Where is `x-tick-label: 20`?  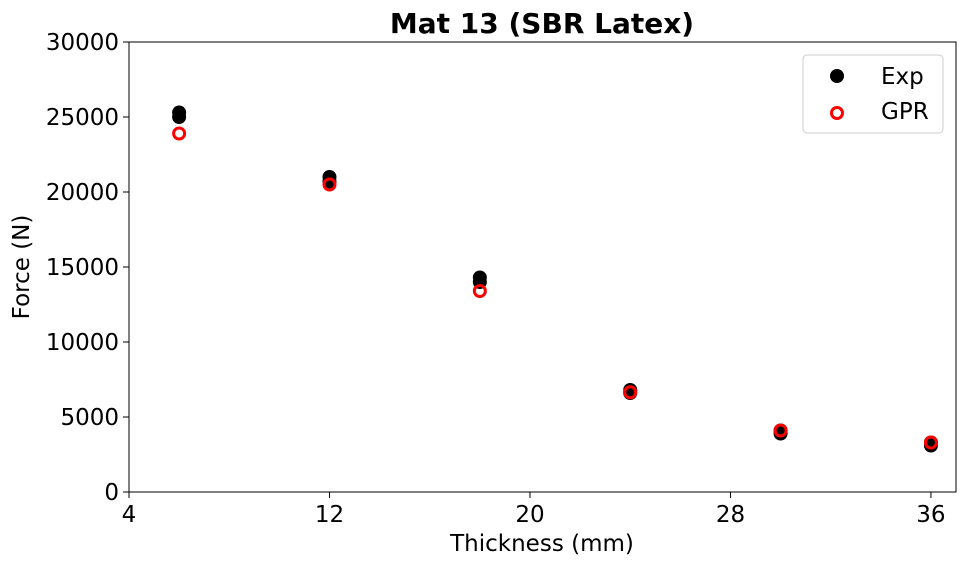
x-tick-label: 20 is located at coordinates (529, 515).